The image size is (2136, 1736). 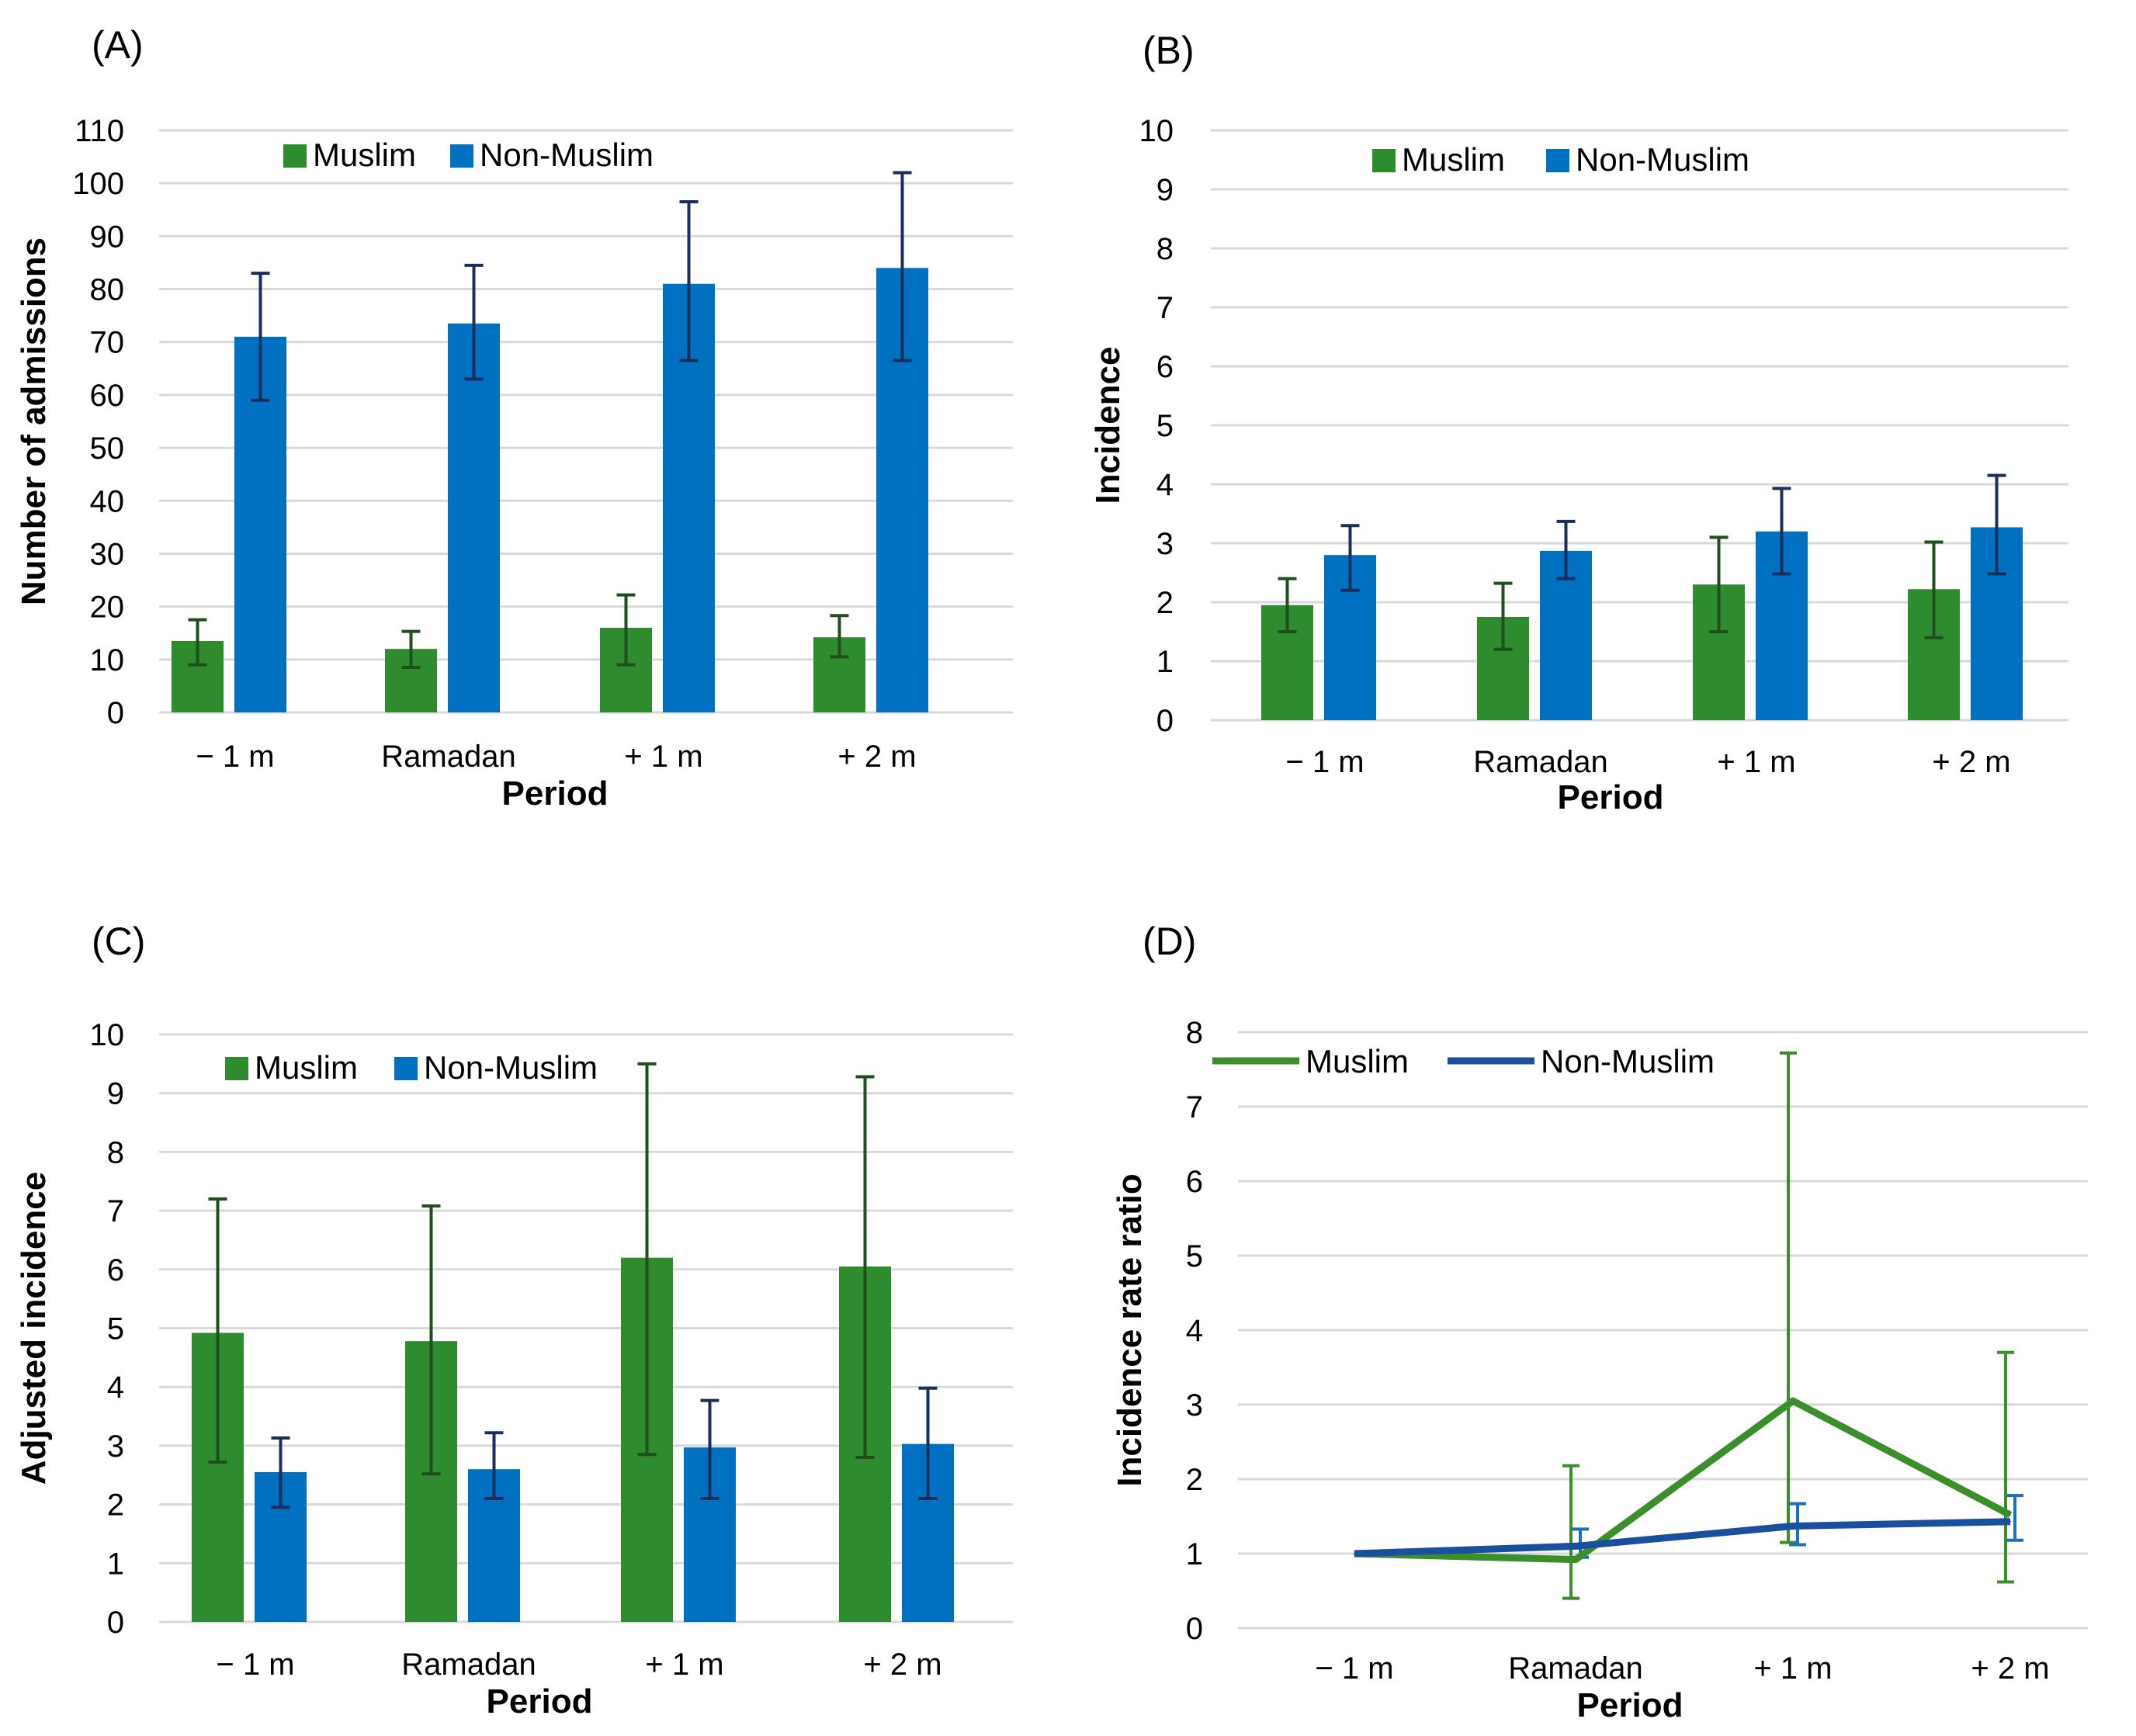 What do you see at coordinates (118, 45) in the screenshot?
I see `panel-label: (A)` at bounding box center [118, 45].